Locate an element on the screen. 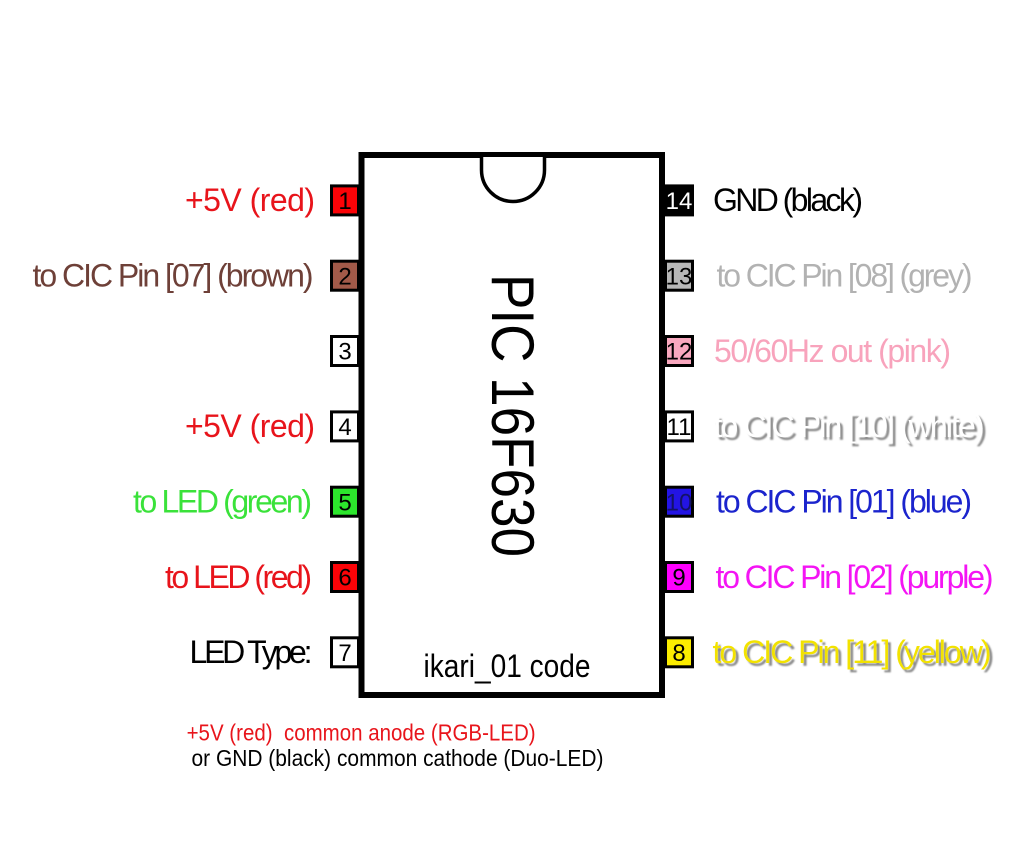 The image size is (1024, 853). svg-text: 5 is located at coordinates (344, 502).